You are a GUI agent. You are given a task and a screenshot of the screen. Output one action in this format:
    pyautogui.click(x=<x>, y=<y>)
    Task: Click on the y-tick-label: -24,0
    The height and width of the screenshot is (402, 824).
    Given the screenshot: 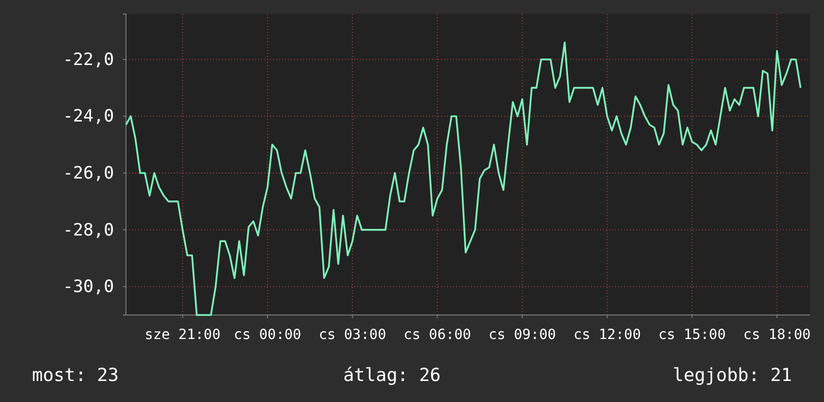 What is the action you would take?
    pyautogui.click(x=88, y=116)
    